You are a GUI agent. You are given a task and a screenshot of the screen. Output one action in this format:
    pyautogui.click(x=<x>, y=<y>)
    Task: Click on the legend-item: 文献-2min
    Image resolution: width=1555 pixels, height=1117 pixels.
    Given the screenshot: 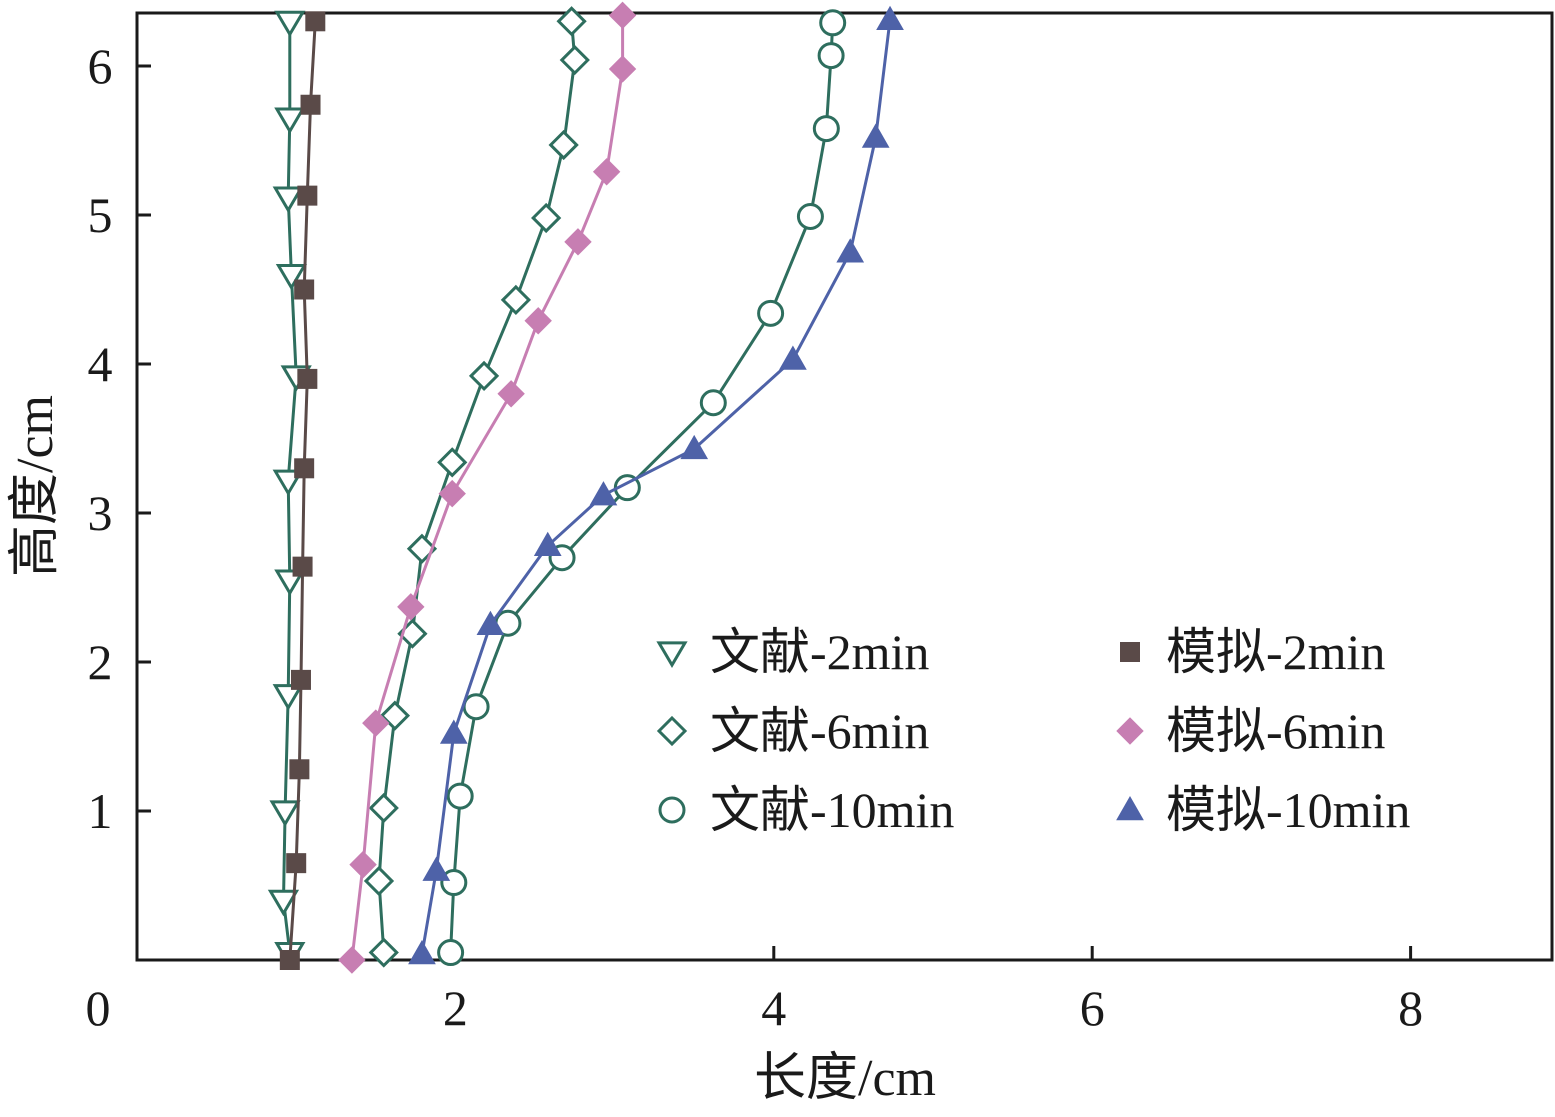 What is the action you would take?
    pyautogui.click(x=792, y=652)
    